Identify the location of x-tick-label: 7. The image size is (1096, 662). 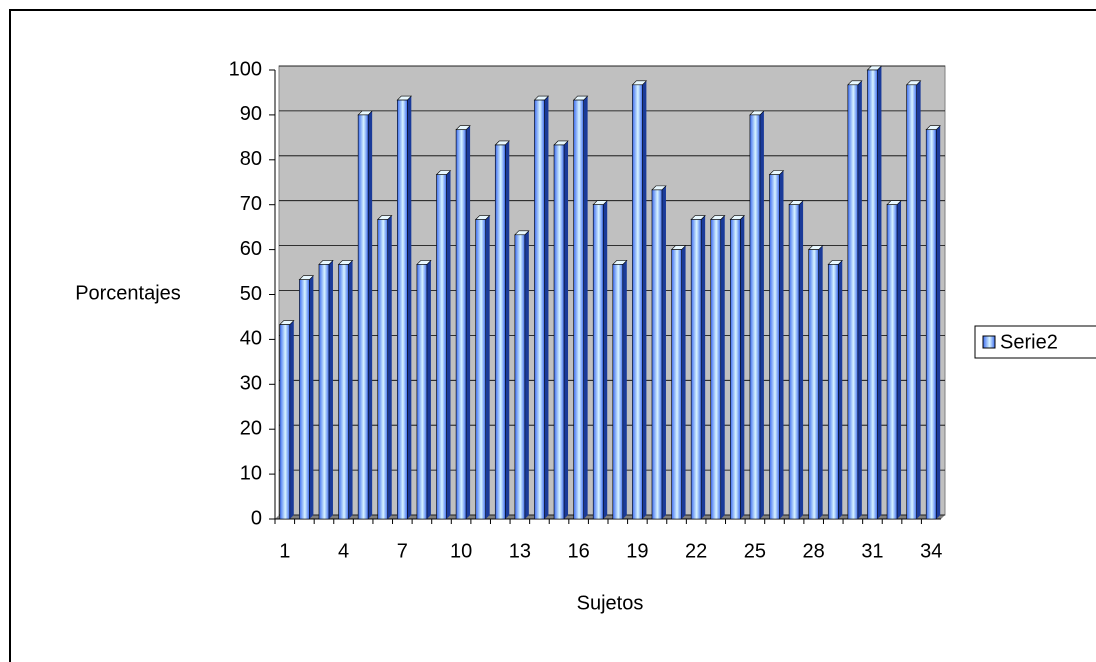
(402, 551).